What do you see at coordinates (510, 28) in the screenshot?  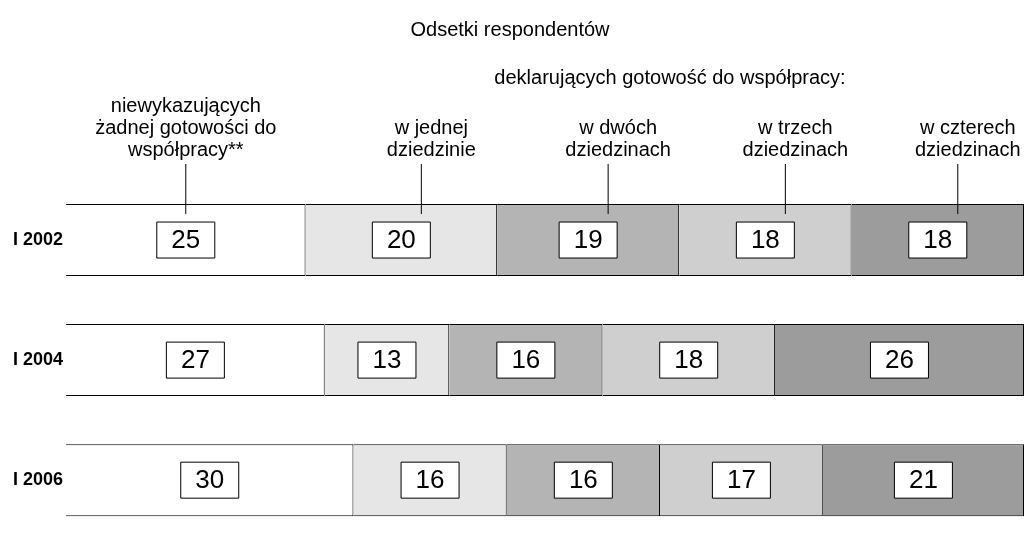 I see `chart-title: Odsetki respondentów` at bounding box center [510, 28].